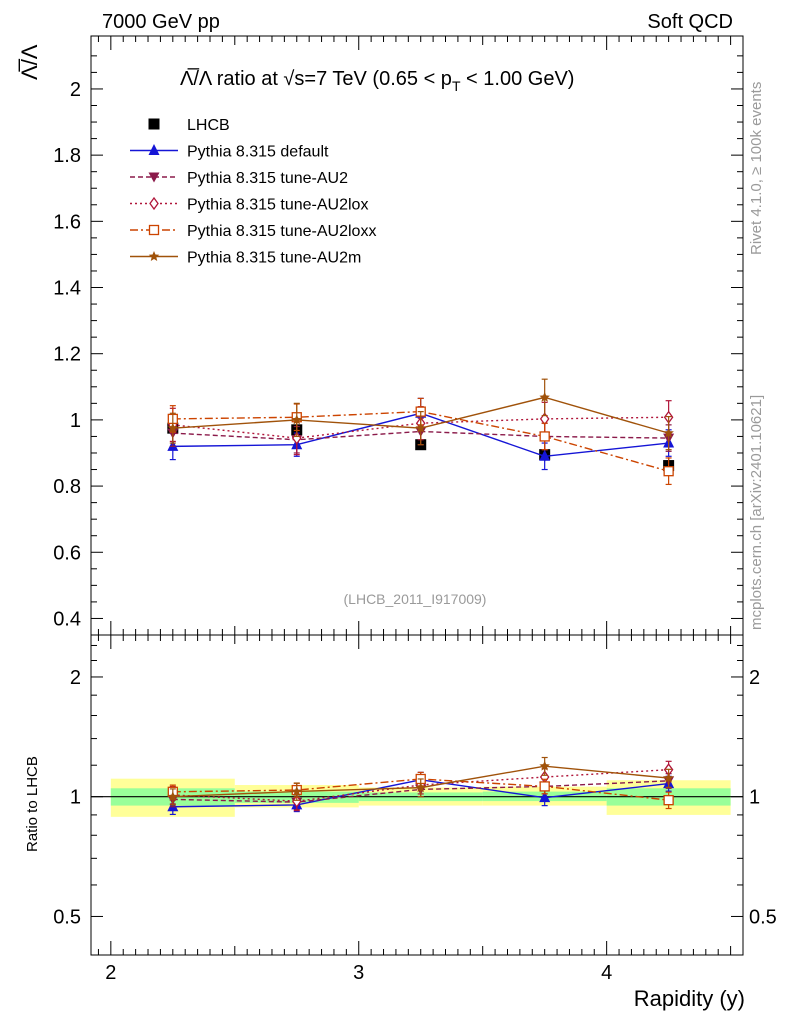  What do you see at coordinates (258, 152) in the screenshot?
I see `legend-label: Pythia 8.315 default` at bounding box center [258, 152].